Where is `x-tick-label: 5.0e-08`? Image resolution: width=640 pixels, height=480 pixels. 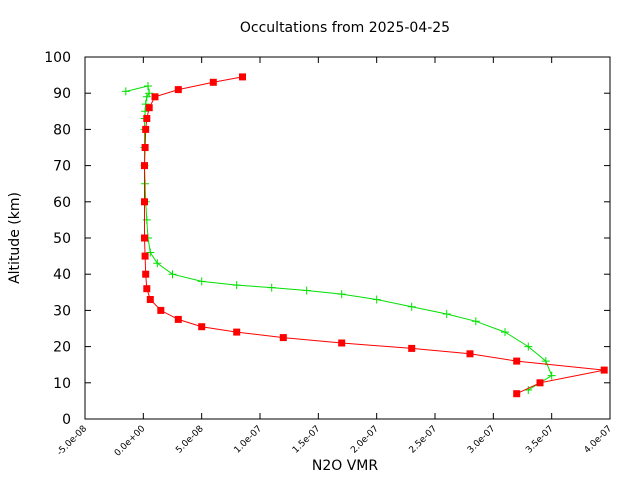 x-tick-label: 5.0e-08 is located at coordinates (190, 440).